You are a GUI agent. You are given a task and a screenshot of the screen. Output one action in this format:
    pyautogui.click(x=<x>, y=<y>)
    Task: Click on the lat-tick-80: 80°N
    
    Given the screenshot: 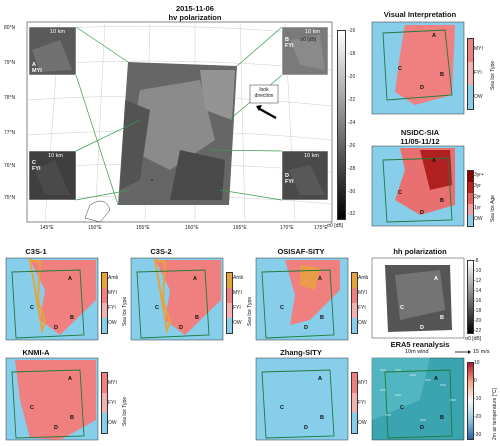 What is the action you would take?
    pyautogui.click(x=10, y=28)
    